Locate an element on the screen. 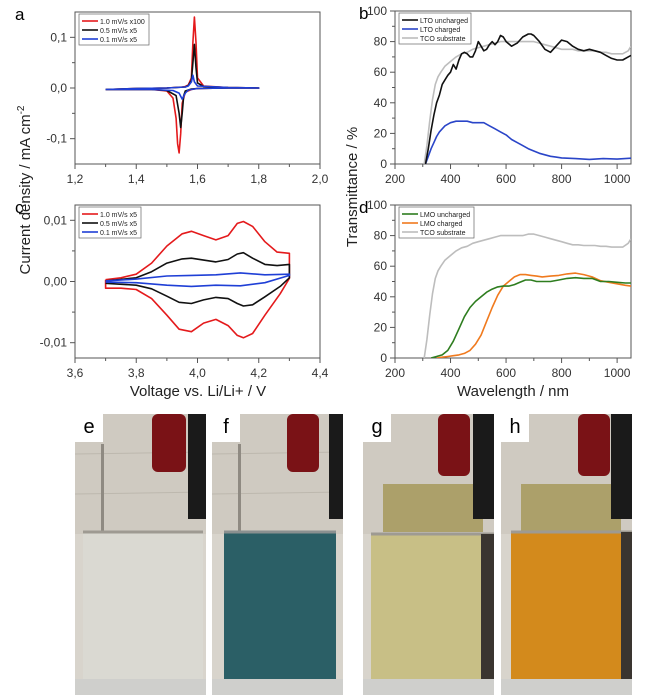 This screenshot has height=699, width=650. photo-panel-g: g is located at coordinates (428, 554).